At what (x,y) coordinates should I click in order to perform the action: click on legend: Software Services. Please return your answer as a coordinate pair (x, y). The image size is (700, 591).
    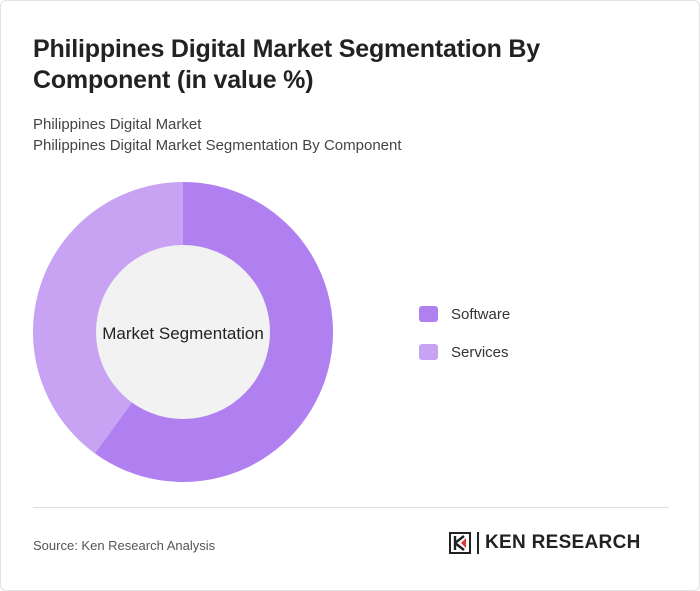
    Looking at the image, I should click on (464, 342).